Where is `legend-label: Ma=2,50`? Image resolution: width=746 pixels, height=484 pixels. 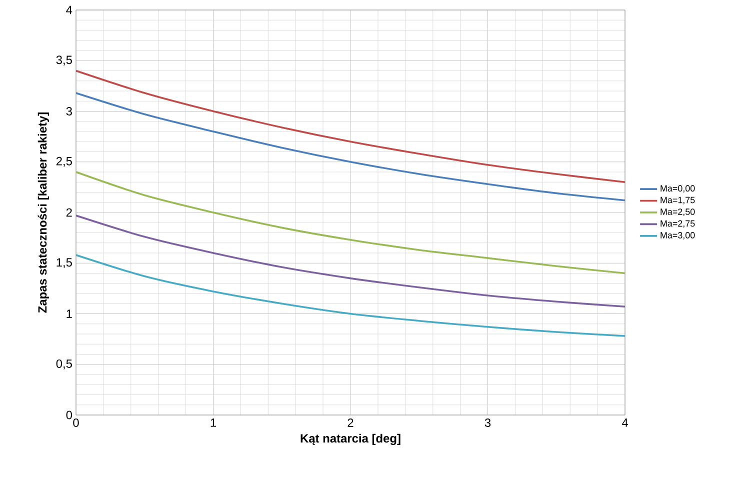 legend-label: Ma=2,50 is located at coordinates (677, 212).